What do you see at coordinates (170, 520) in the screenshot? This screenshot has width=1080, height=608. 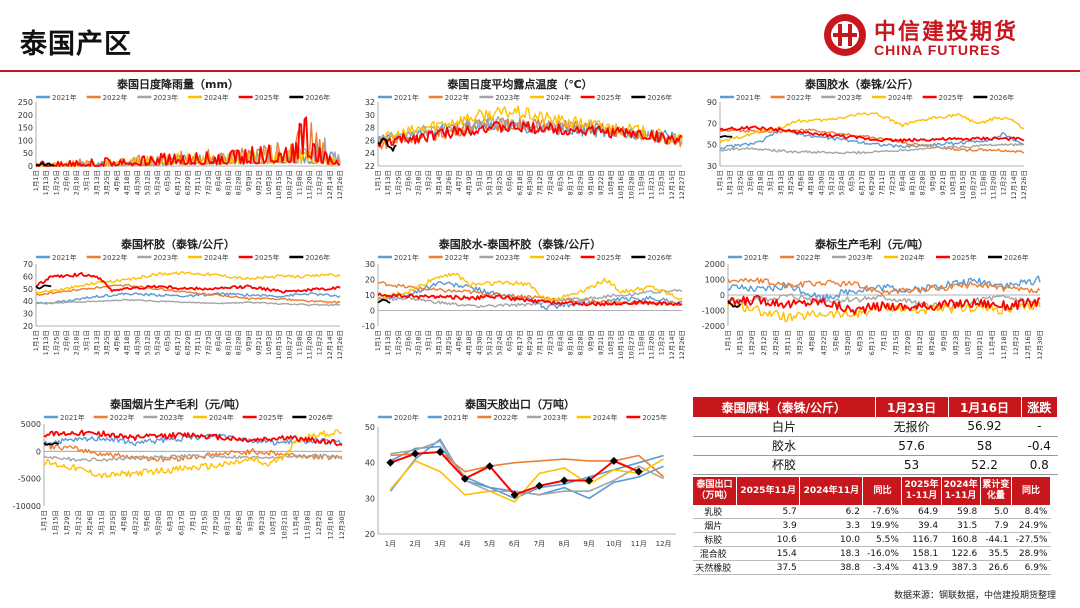 I see `x-tick-label: 6月3日` at bounding box center [170, 520].